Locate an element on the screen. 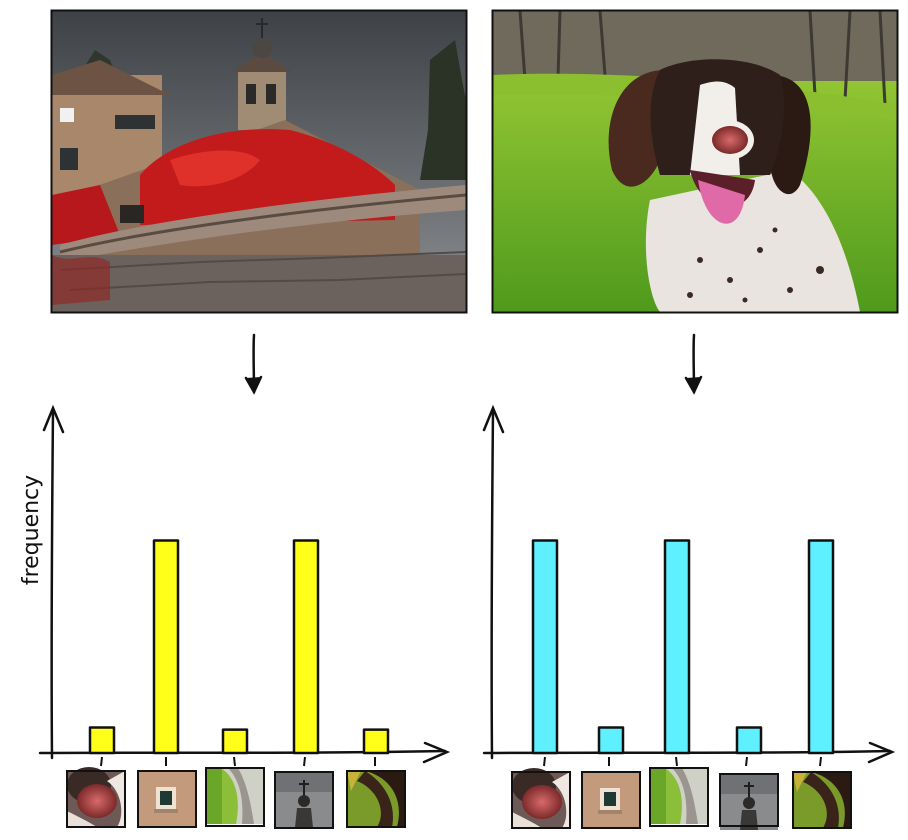 This screenshot has width=908, height=840. left-patch-row is located at coordinates (236, 792).